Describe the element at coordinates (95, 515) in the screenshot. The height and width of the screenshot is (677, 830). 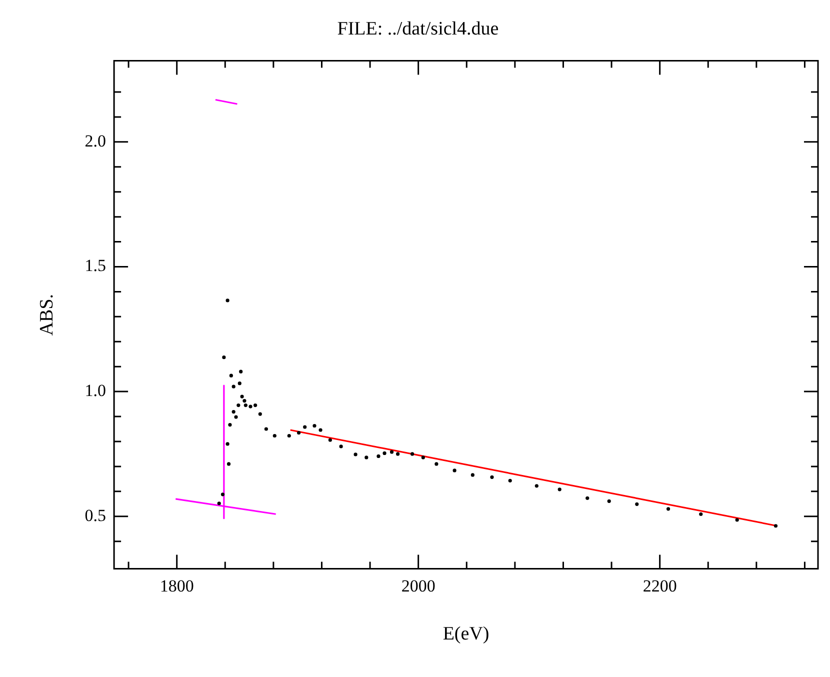
I see `y-tick-label: 0.5` at that location.